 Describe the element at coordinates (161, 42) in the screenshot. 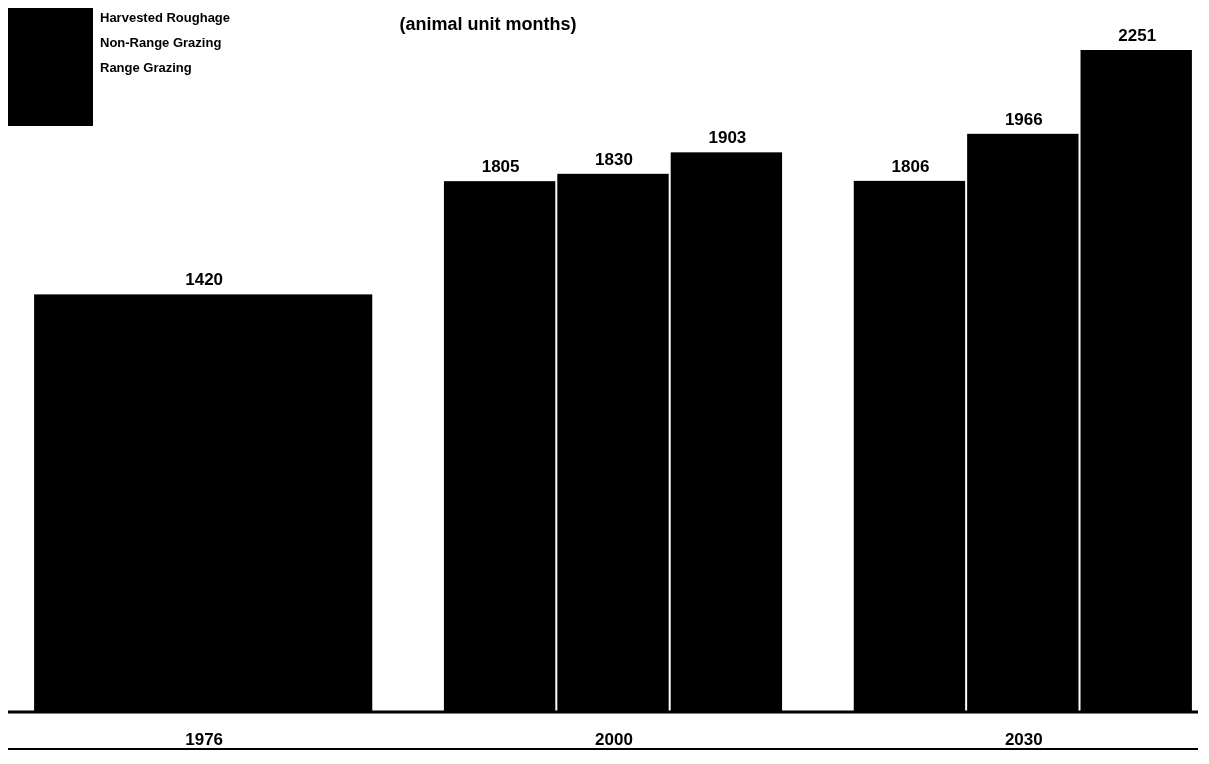

I see `annotation: Non-Range Grazing` at that location.